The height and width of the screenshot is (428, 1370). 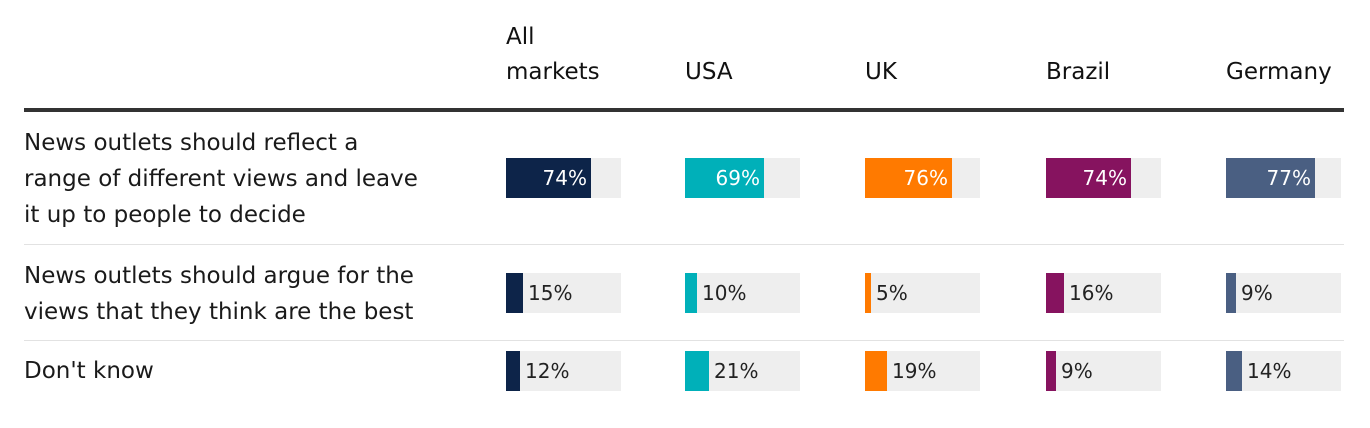 I want to click on row-label-line: Don't know, so click(x=89, y=371).